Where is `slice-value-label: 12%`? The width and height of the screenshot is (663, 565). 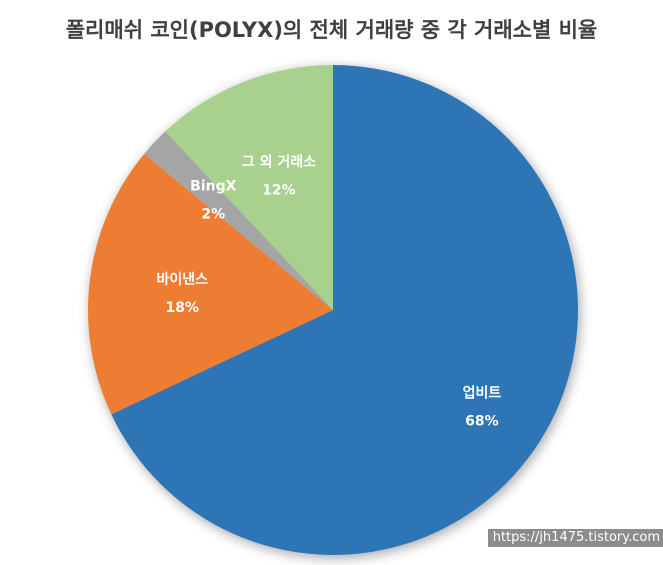
slice-value-label: 12% is located at coordinates (279, 190).